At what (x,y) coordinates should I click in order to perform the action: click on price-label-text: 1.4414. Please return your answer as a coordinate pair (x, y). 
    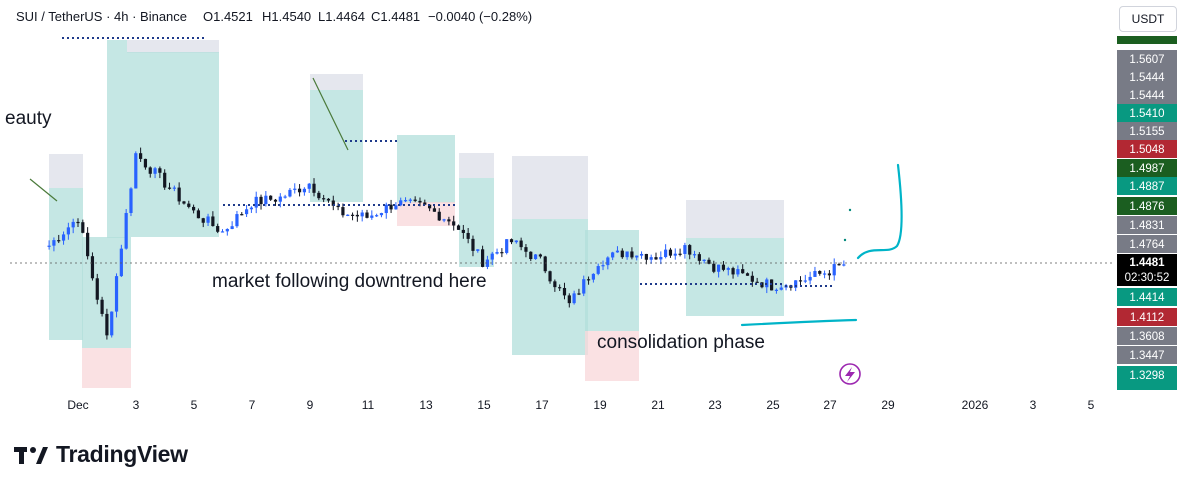
    Looking at the image, I should click on (1147, 298).